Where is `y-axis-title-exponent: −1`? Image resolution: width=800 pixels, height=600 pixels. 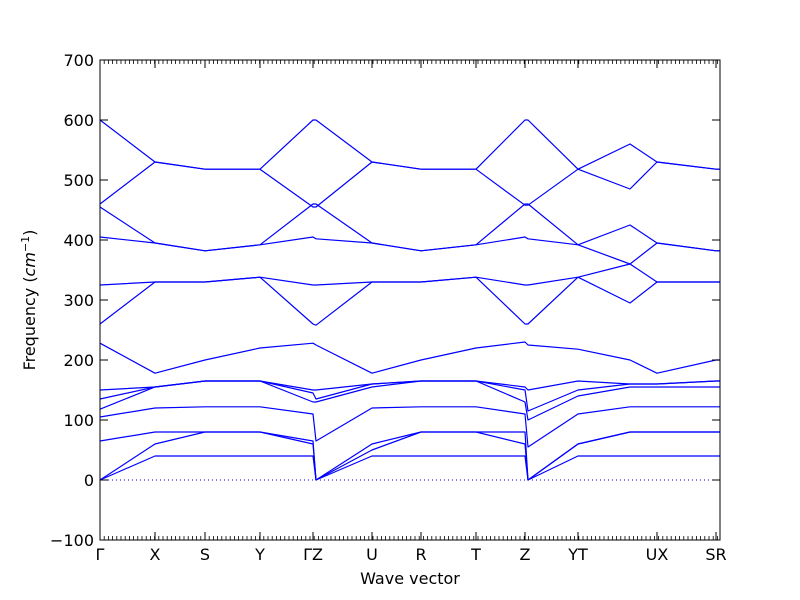
y-axis-title-exponent: −1 is located at coordinates (25, 244).